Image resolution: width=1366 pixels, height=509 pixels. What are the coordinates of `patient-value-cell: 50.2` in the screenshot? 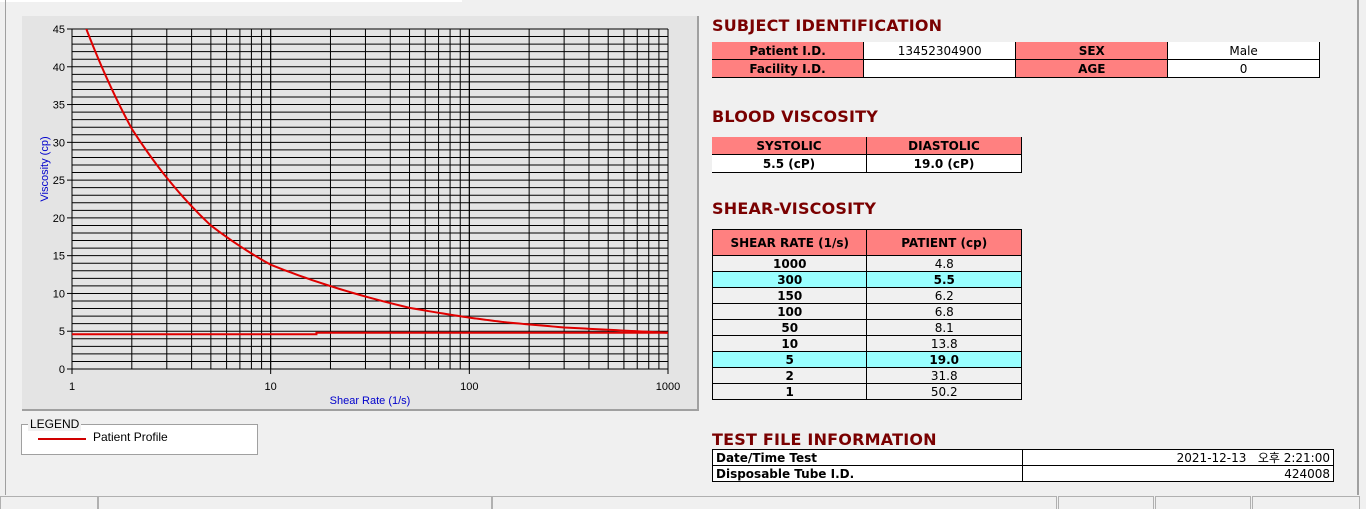 It's located at (944, 391).